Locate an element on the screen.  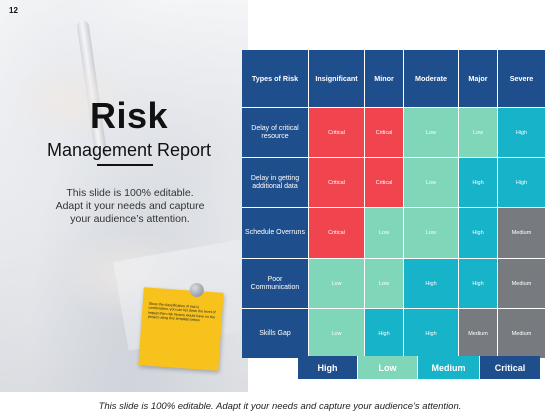
legend-medium: Medium is located at coordinates (449, 367).